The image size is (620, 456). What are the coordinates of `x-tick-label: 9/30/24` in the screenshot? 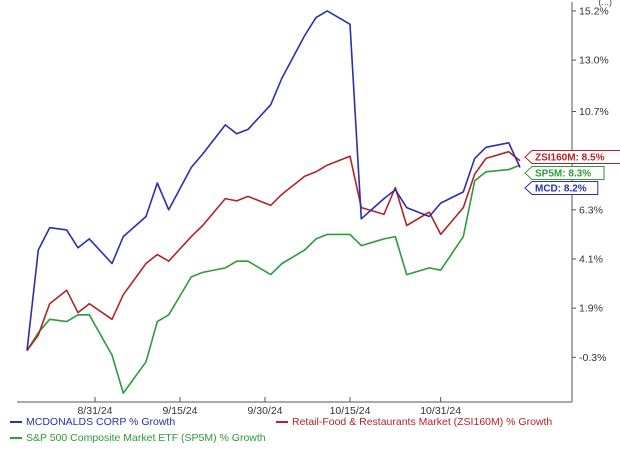 It's located at (264, 411).